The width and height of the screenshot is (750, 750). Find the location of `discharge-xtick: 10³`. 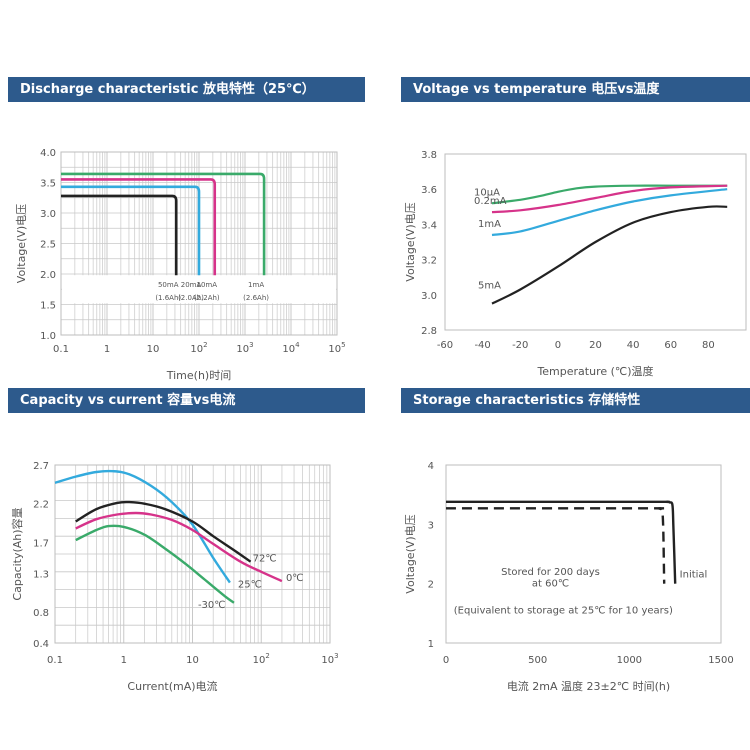

discharge-xtick: 10³ is located at coordinates (244, 348).